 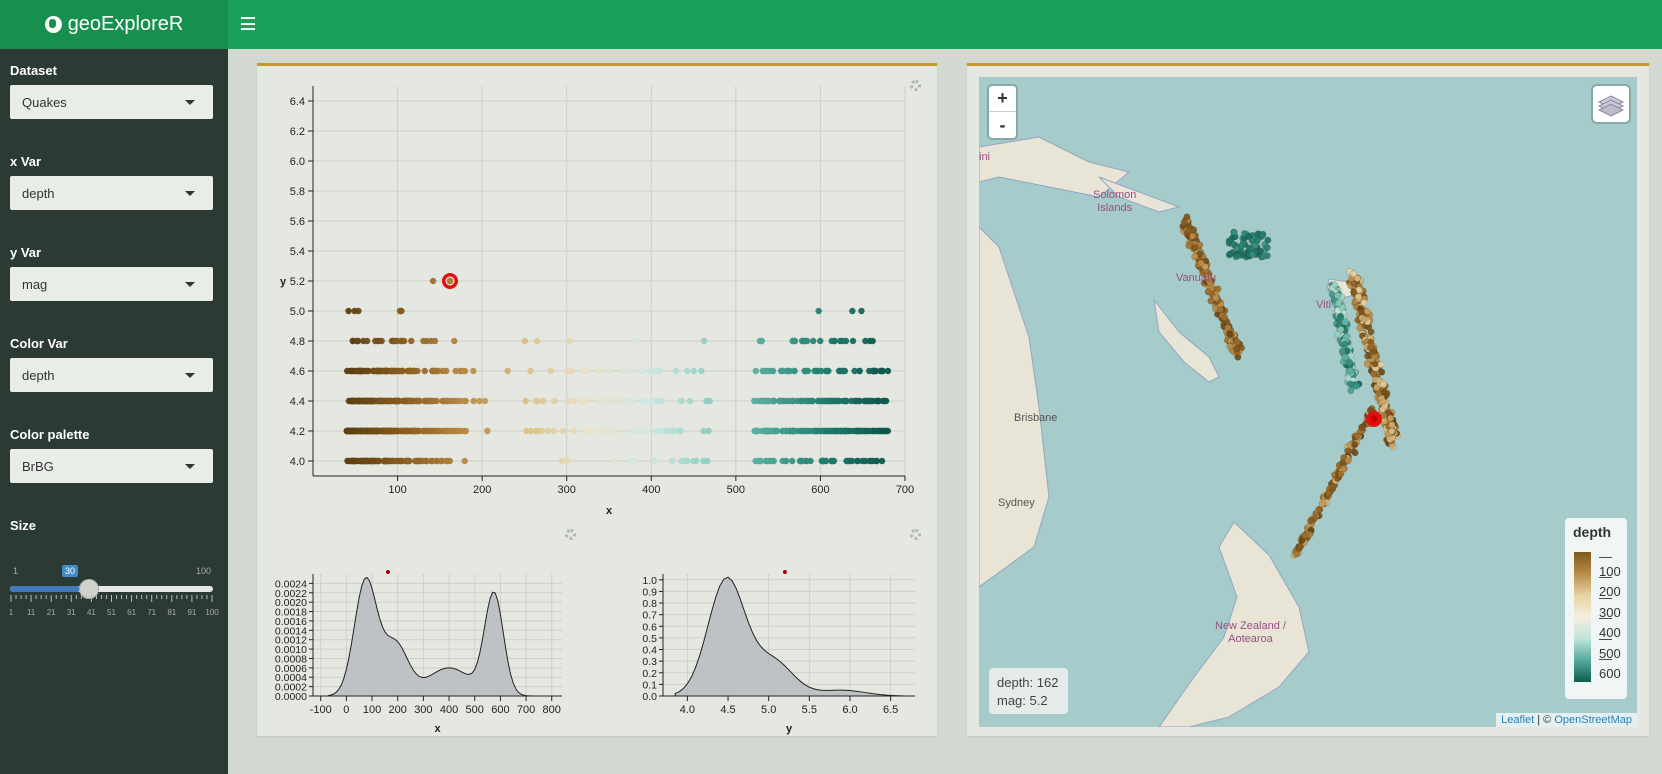 I want to click on scatter-x-label: x, so click(x=609, y=511).